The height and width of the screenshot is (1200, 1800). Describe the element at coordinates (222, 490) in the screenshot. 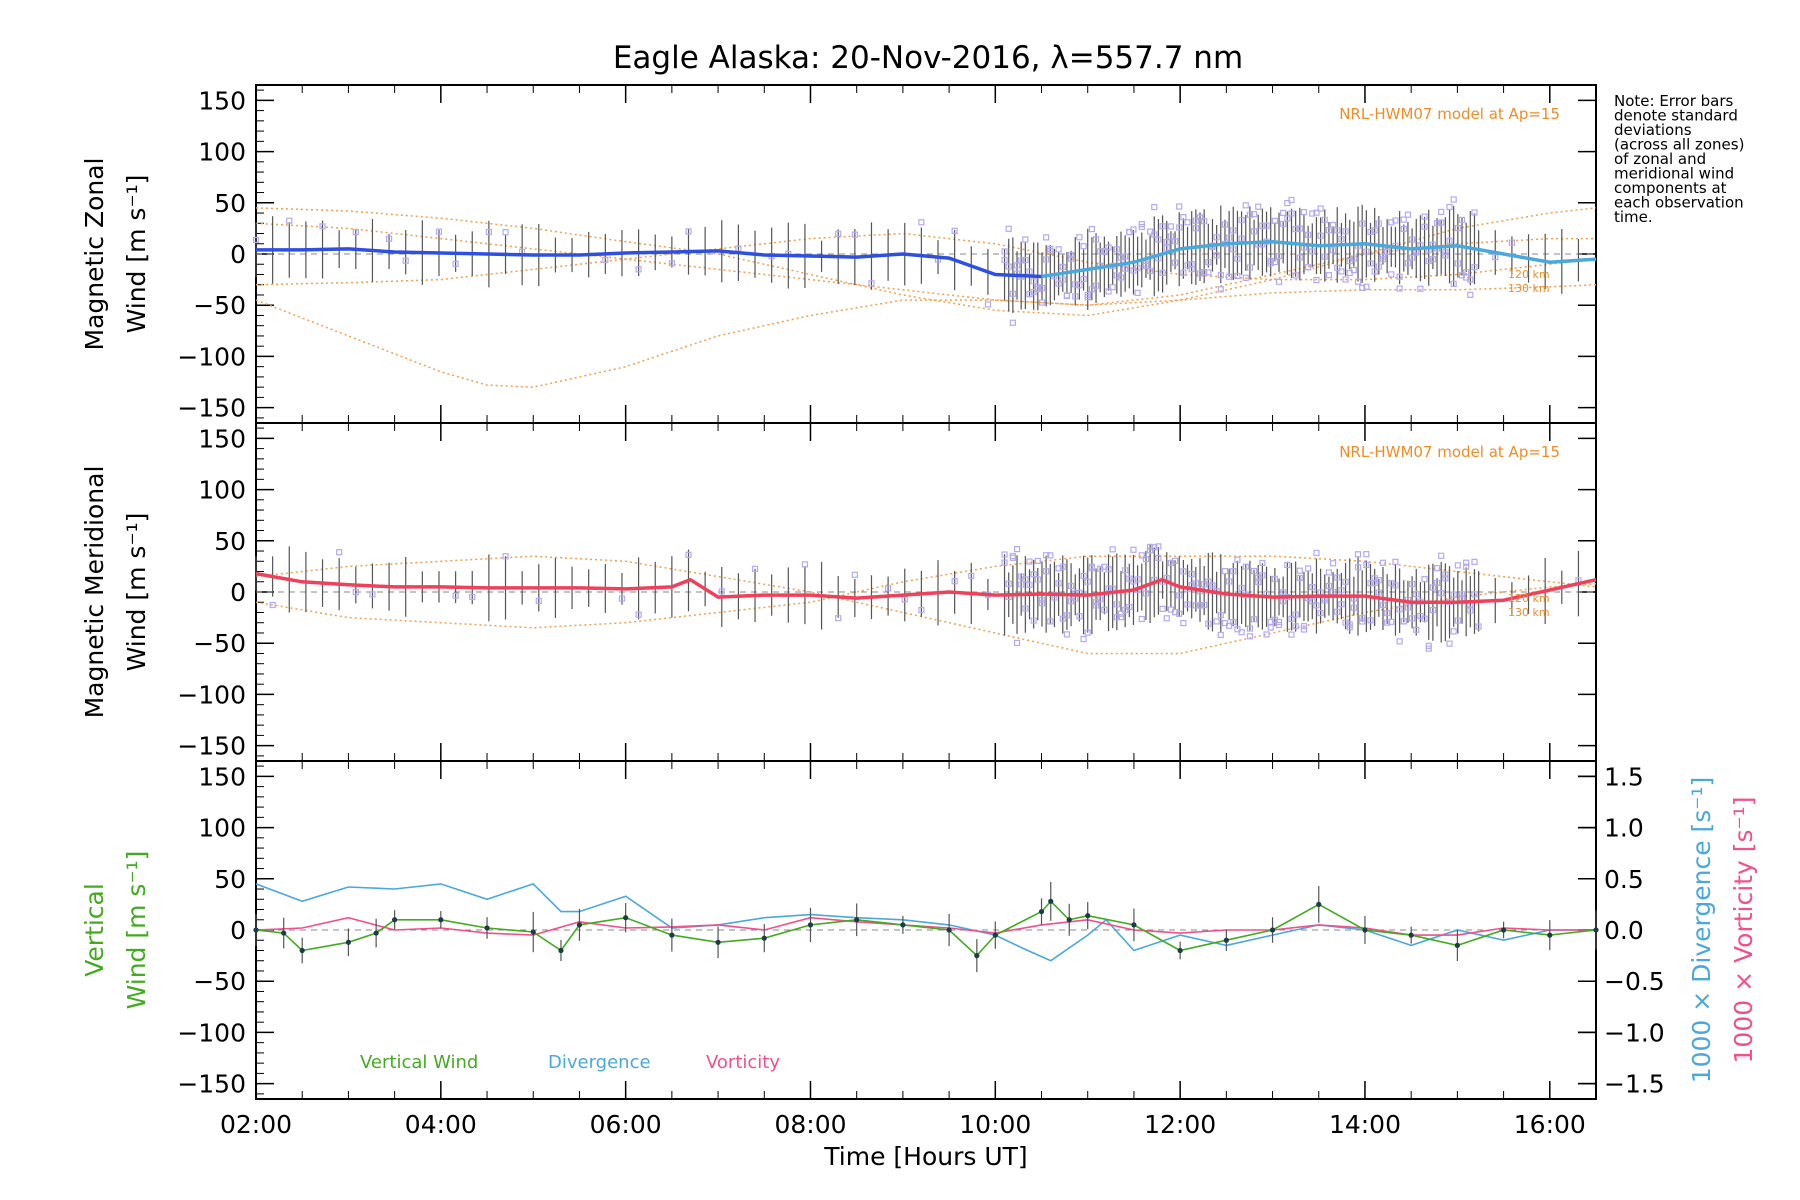

I see `y-tick-label: 100` at that location.